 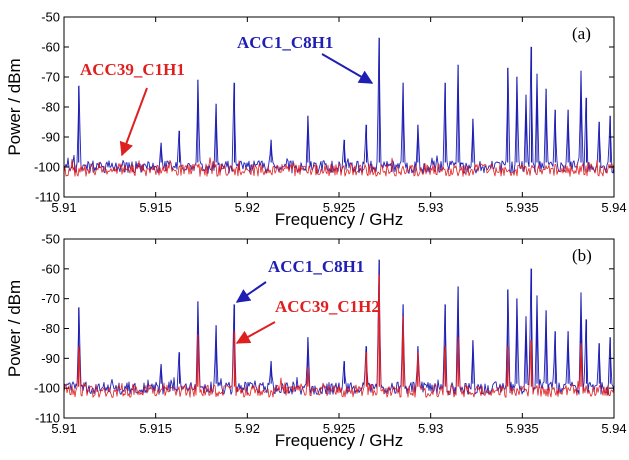 I want to click on panel-label: (a), so click(x=581, y=33).